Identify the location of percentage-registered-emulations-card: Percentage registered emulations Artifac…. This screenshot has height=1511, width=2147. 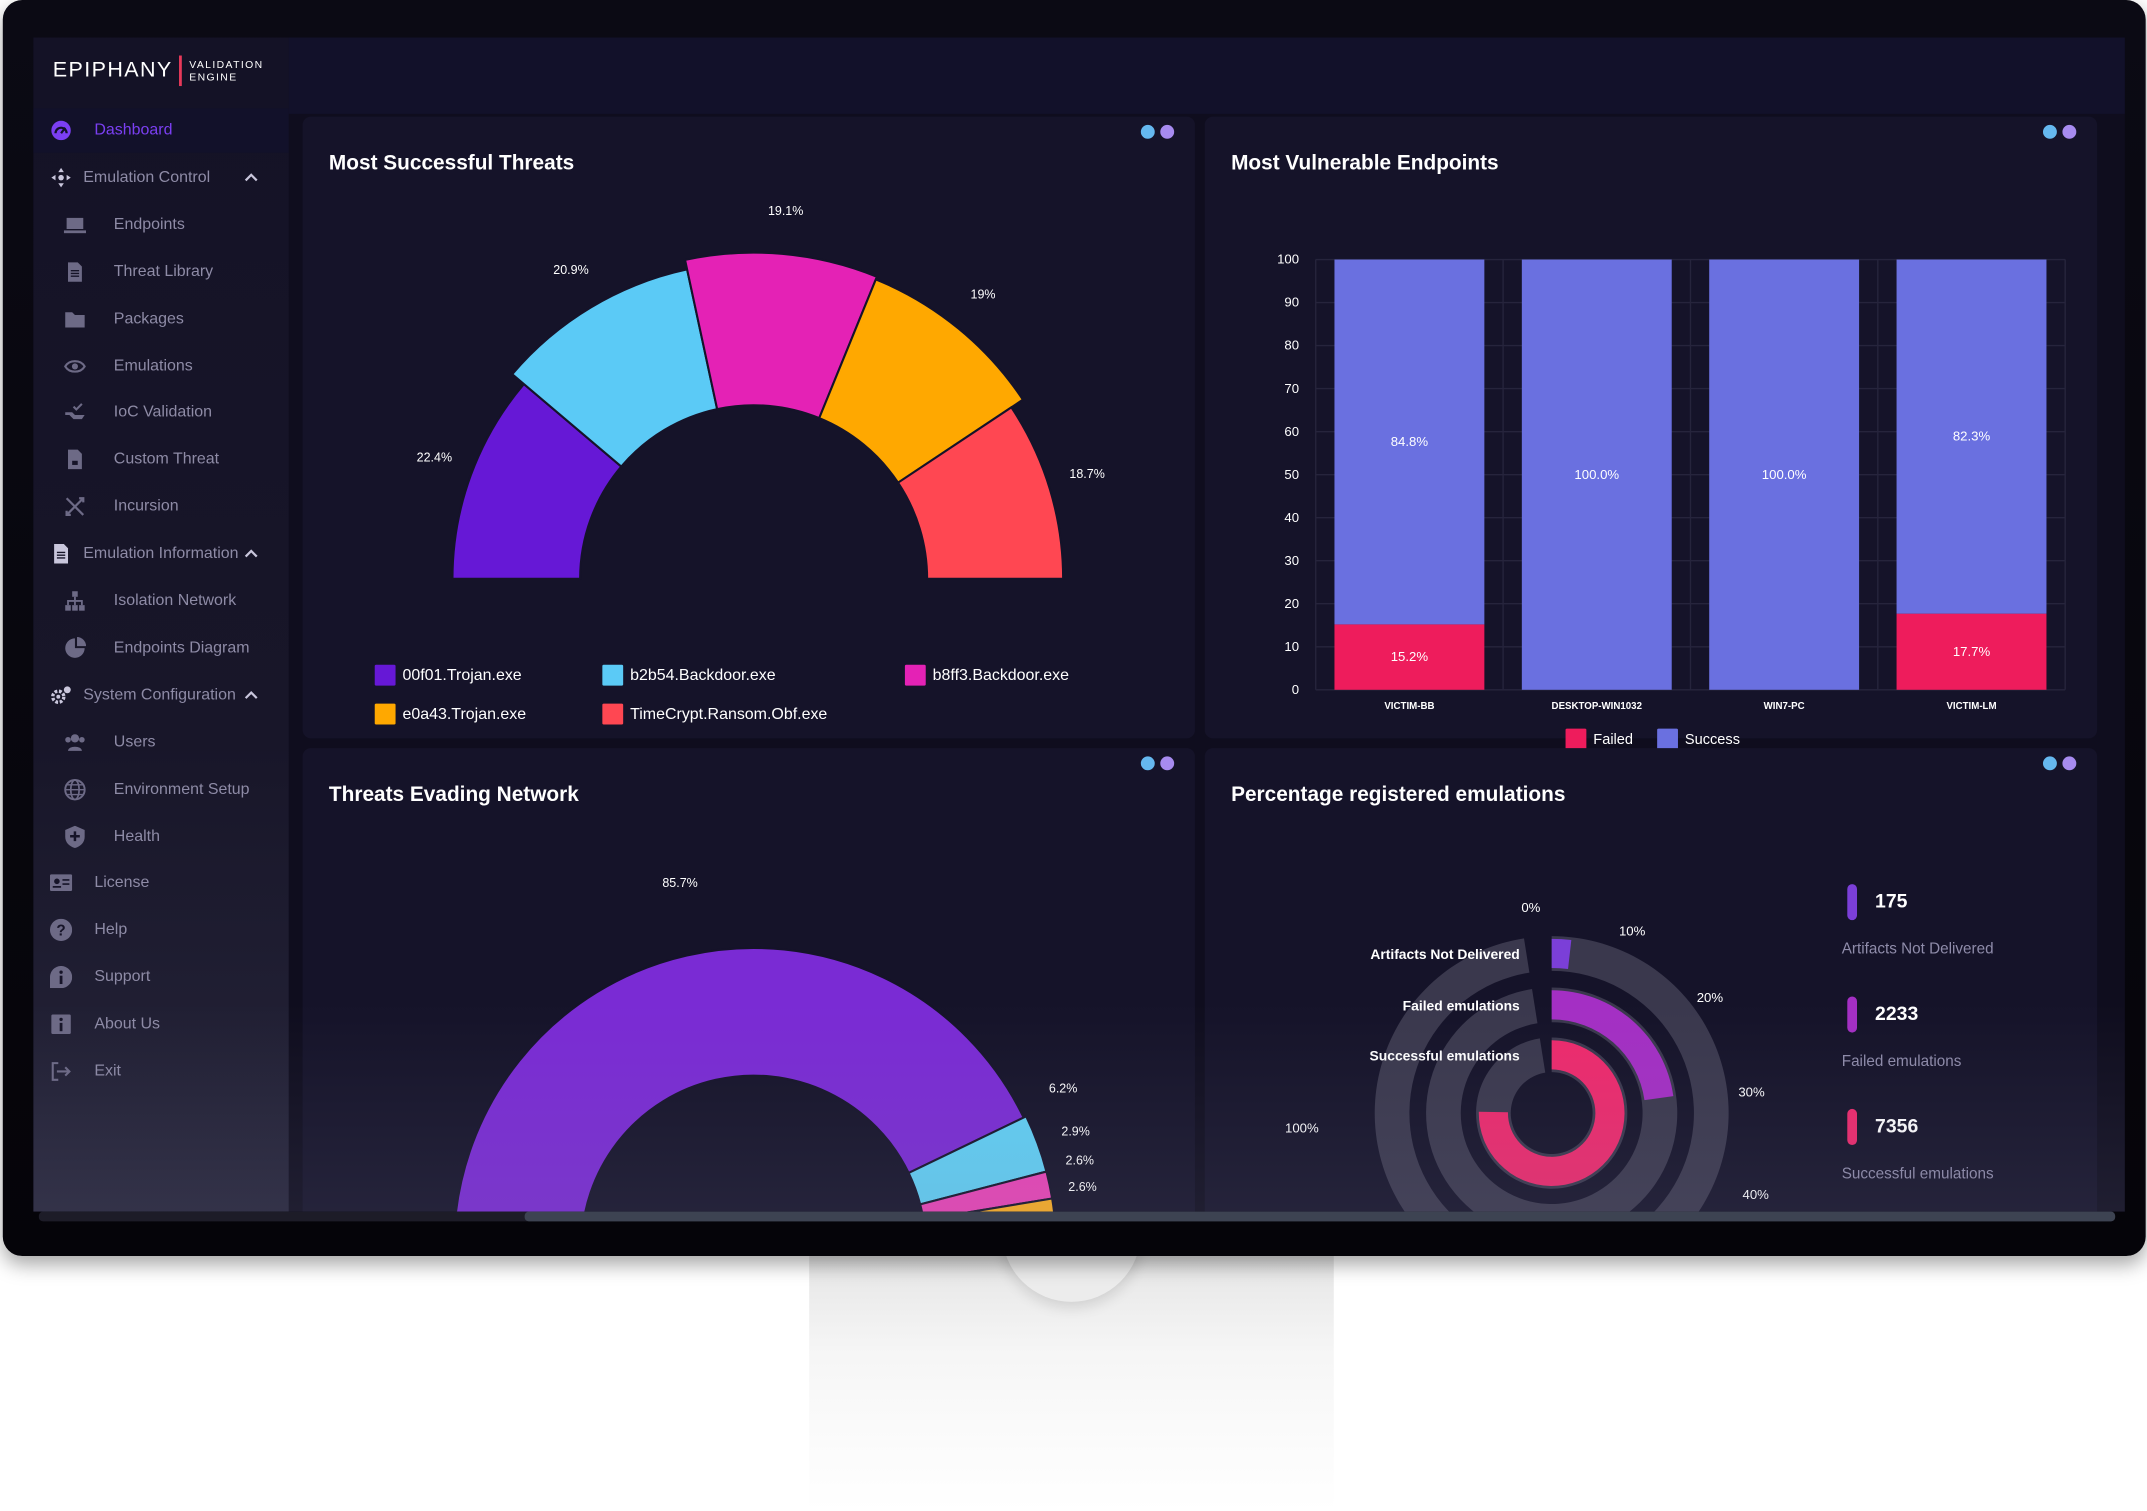
(1651, 980).